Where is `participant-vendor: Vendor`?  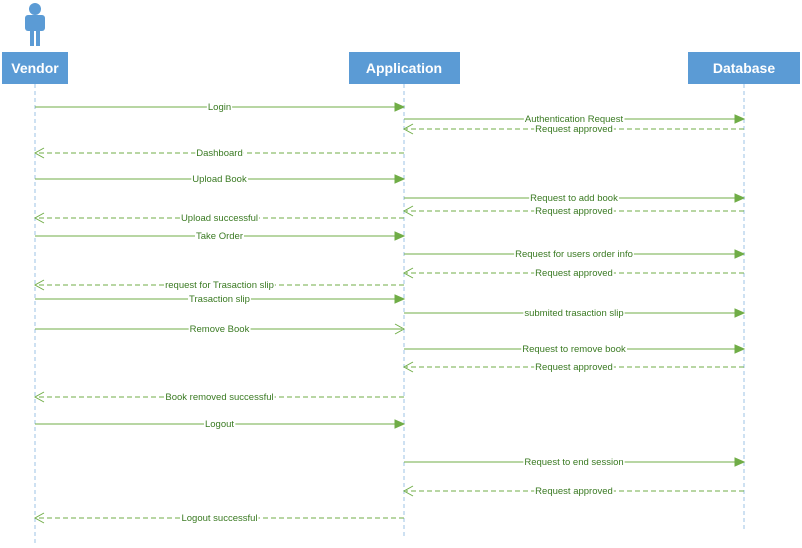 participant-vendor: Vendor is located at coordinates (35, 68).